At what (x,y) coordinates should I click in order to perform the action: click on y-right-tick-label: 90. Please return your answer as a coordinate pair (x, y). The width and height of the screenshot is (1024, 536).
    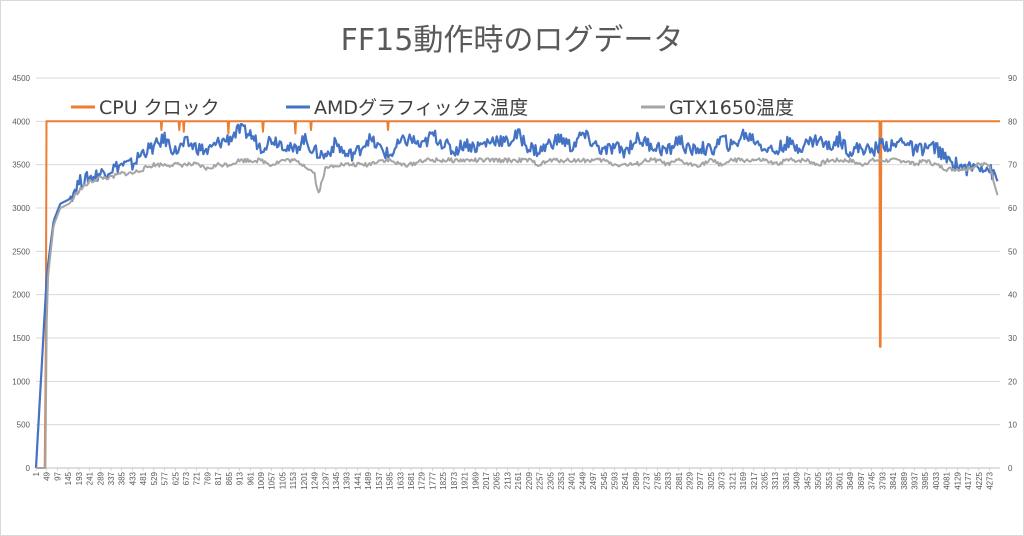
    Looking at the image, I should click on (1012, 78).